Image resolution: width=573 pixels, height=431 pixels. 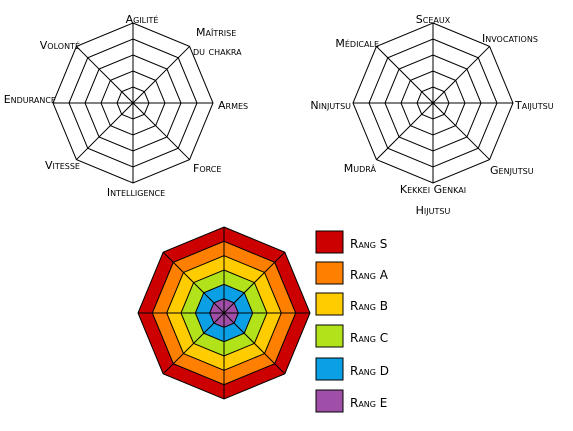 I want to click on legend-swatch-rang-e, so click(x=329, y=401).